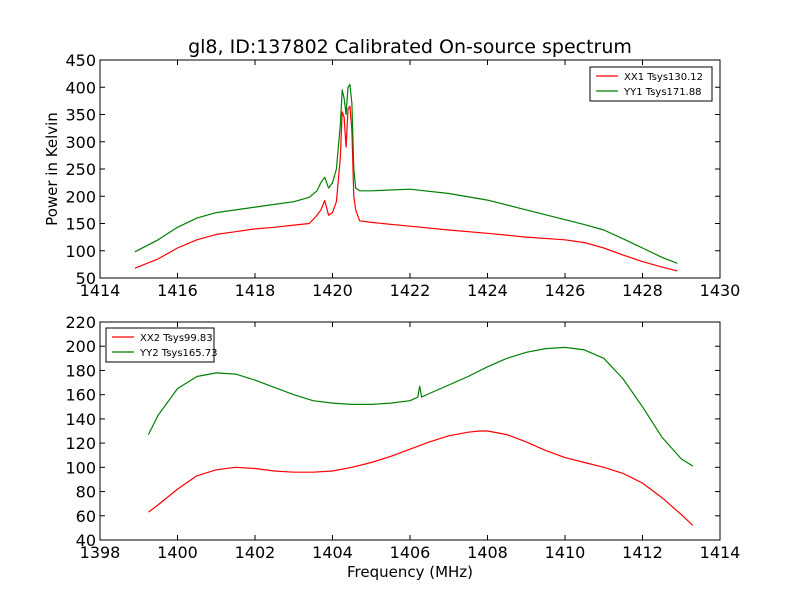 The height and width of the screenshot is (600, 800). I want to click on x-axis-label: Frequency (MHz), so click(410, 572).